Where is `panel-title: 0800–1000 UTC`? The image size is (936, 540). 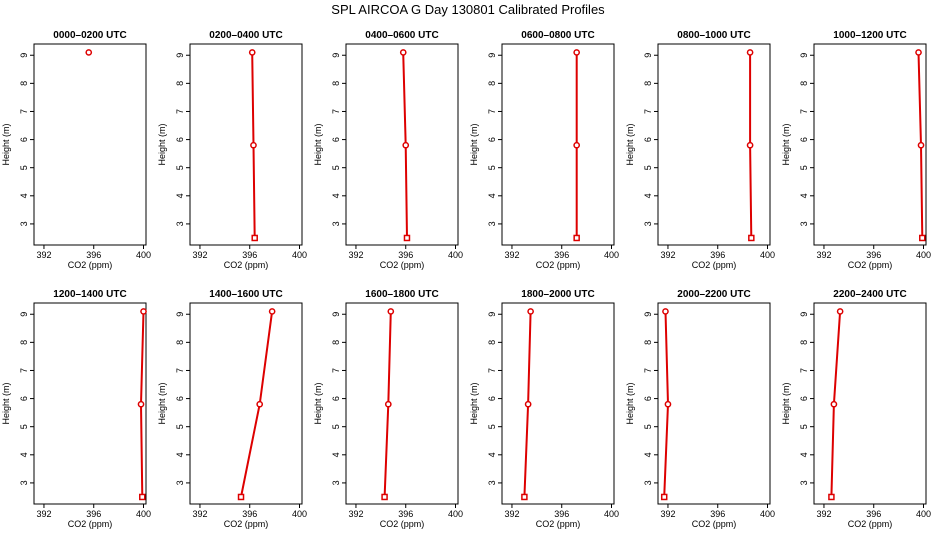
panel-title: 0800–1000 UTC is located at coordinates (713, 35).